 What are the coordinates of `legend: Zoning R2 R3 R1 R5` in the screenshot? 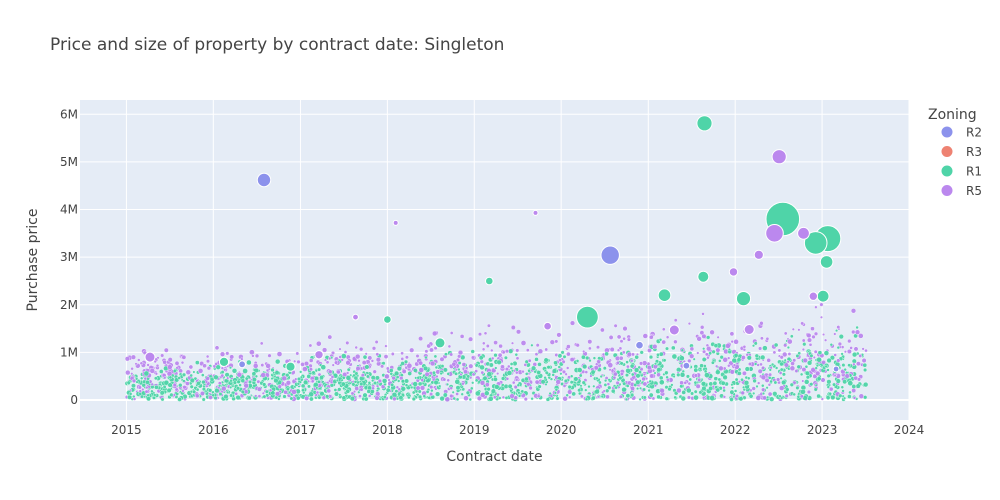 It's located at (955, 152).